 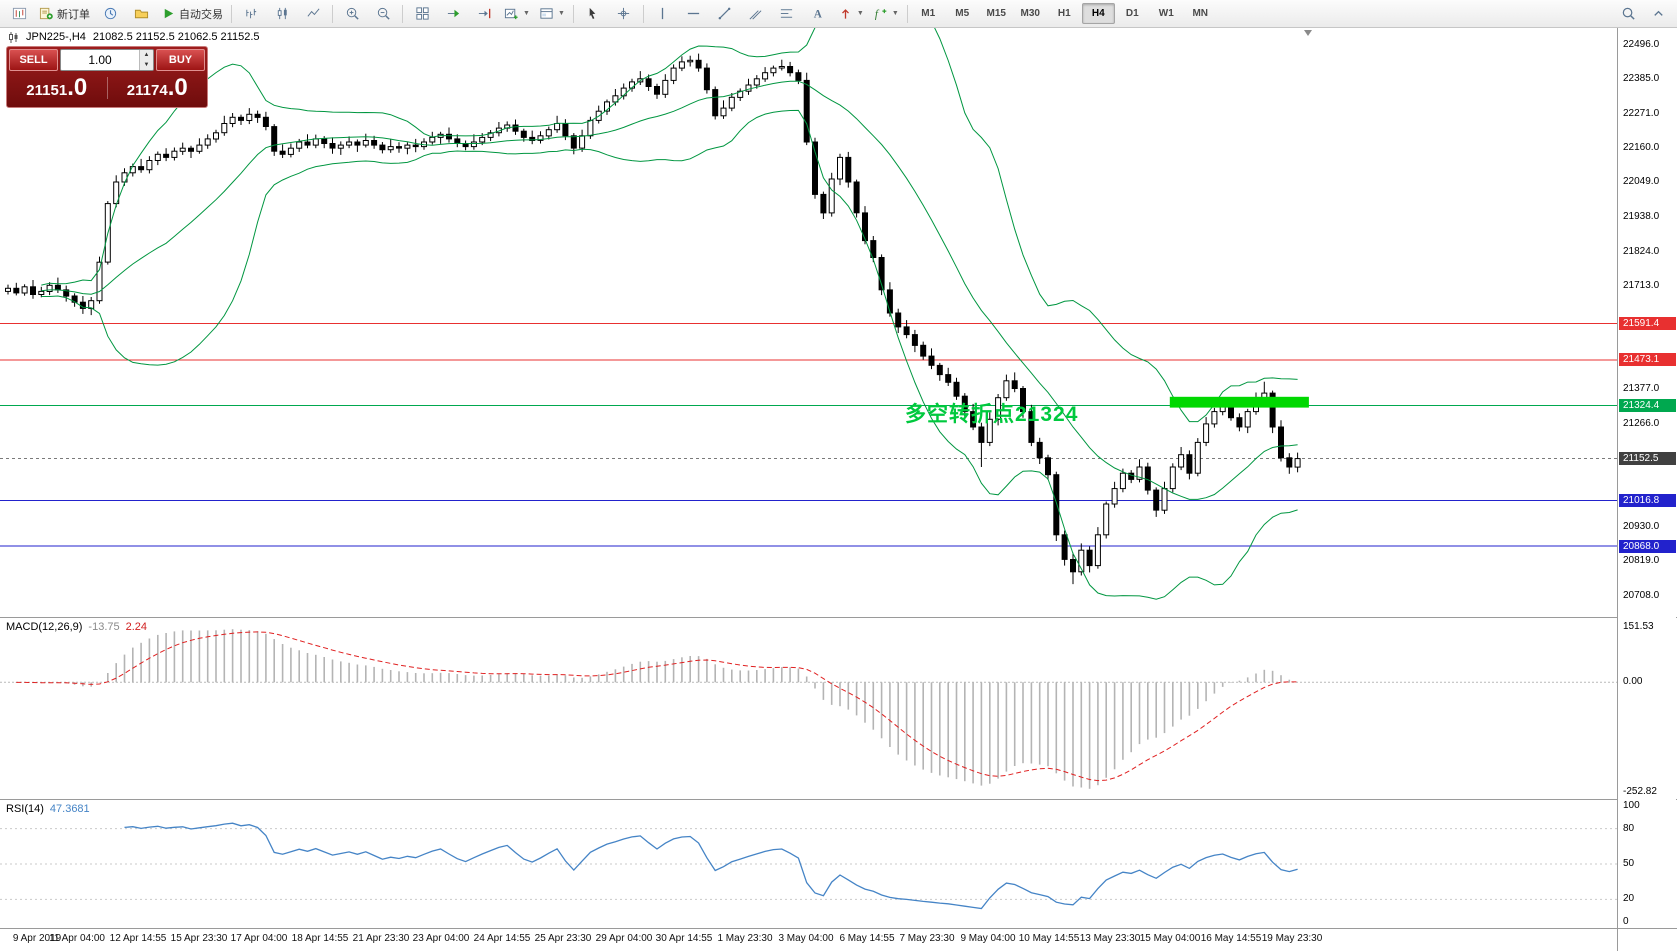 What do you see at coordinates (1098, 13) in the screenshot?
I see `timeframe-h4-button: H4` at bounding box center [1098, 13].